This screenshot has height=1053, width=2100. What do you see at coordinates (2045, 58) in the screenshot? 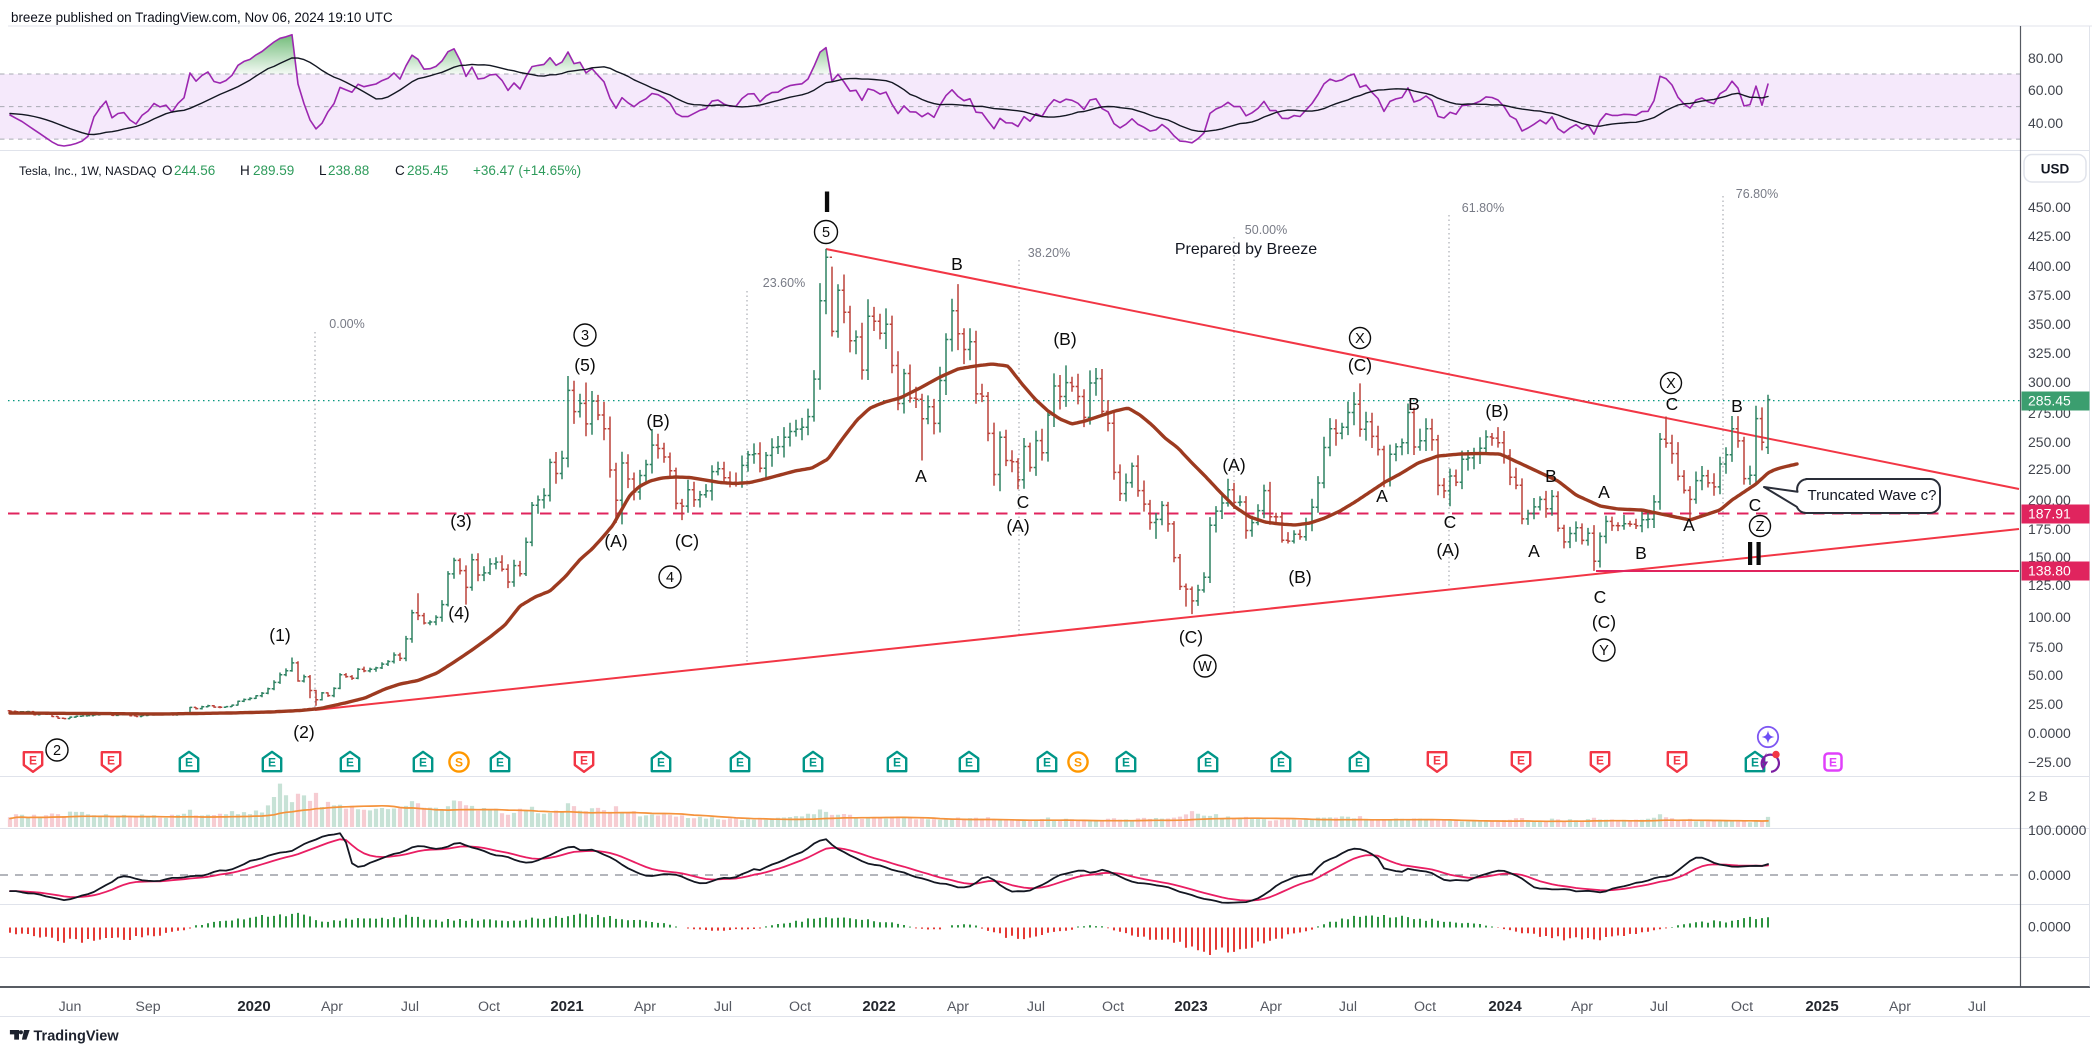
I see `svg-text: 80.00` at bounding box center [2045, 58].